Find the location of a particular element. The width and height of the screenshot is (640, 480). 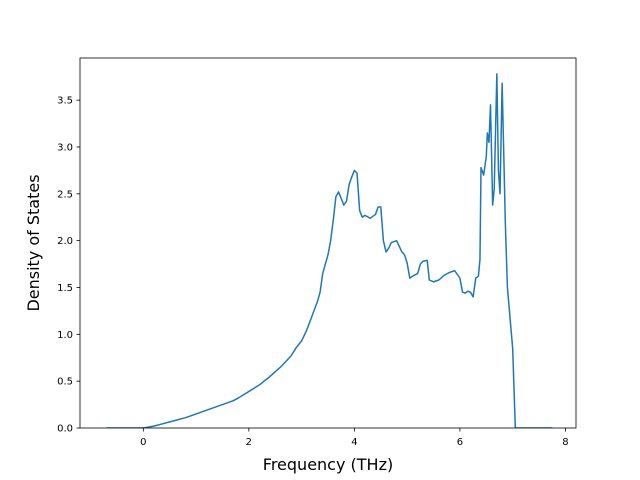

x-tick-label-4: 8 is located at coordinates (565, 442).